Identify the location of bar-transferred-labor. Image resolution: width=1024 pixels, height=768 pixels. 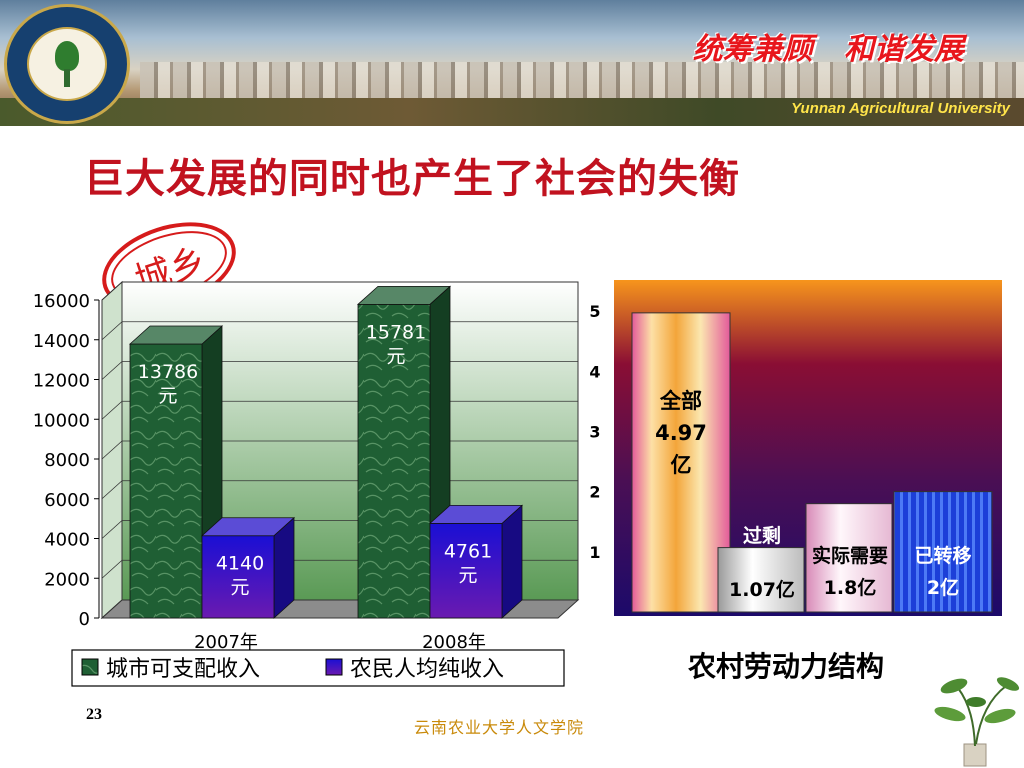
(943, 552).